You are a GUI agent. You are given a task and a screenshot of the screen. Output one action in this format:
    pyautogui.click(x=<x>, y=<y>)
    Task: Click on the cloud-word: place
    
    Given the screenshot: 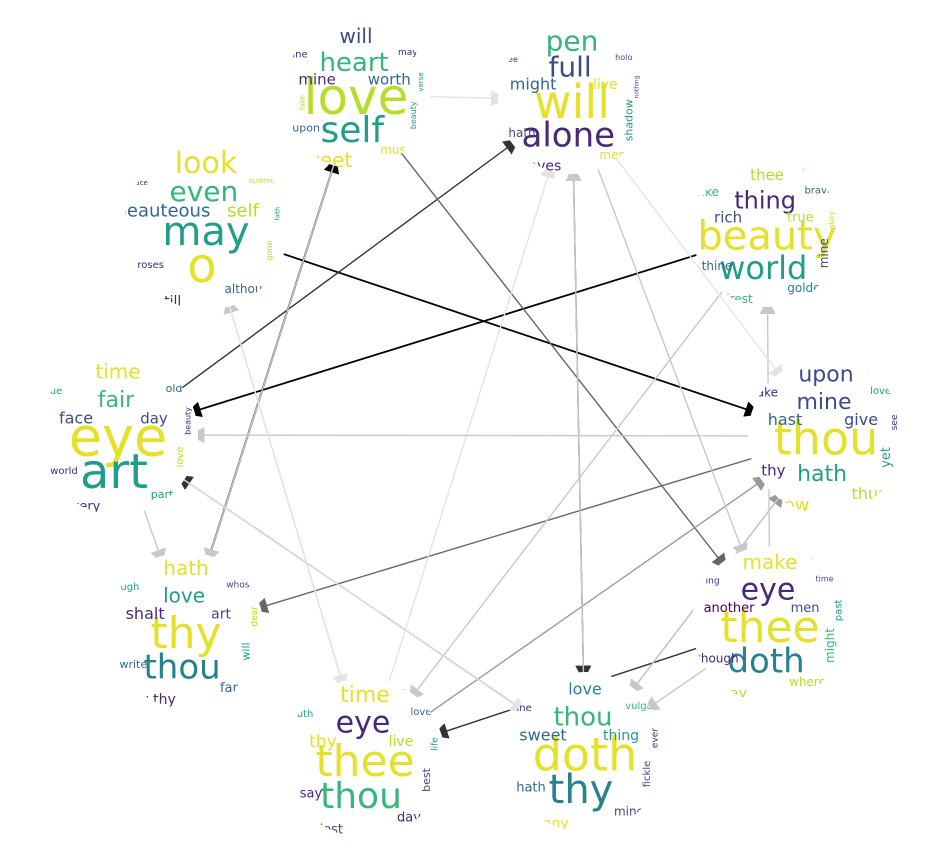 What is the action you would take?
    pyautogui.click(x=138, y=183)
    